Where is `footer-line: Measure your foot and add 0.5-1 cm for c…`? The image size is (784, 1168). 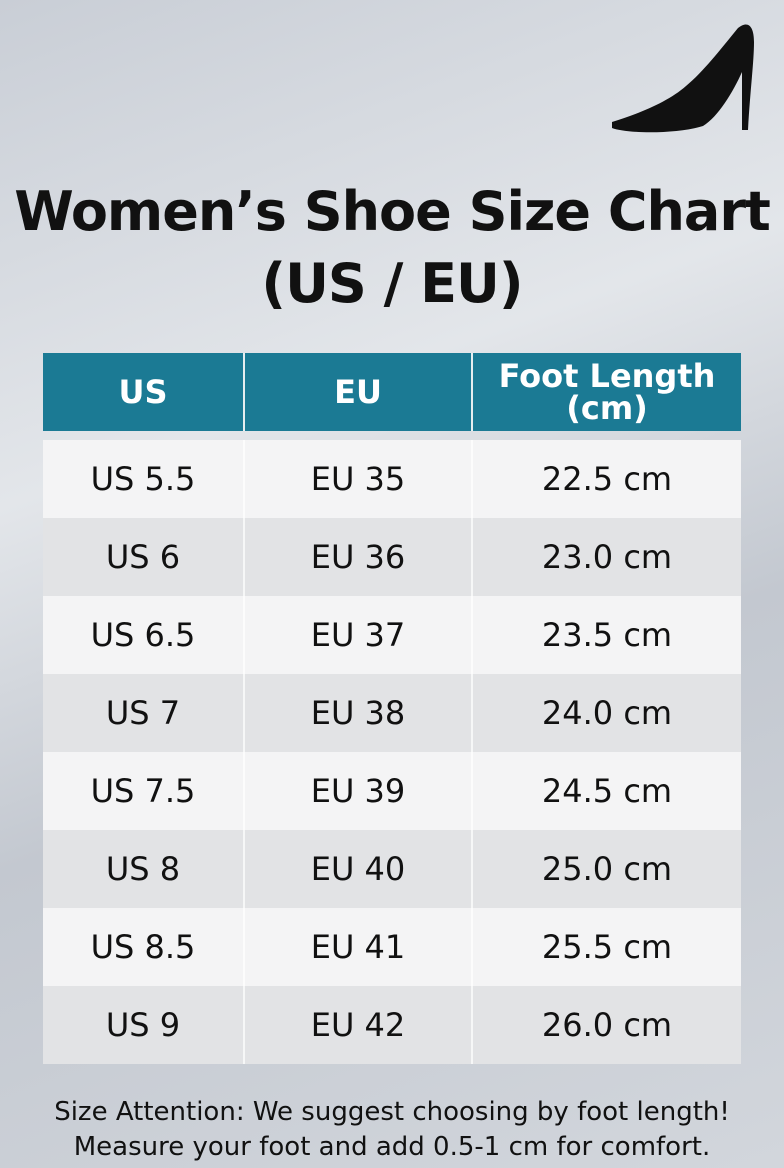 footer-line: Measure your foot and add 0.5-1 cm for c… is located at coordinates (392, 1147).